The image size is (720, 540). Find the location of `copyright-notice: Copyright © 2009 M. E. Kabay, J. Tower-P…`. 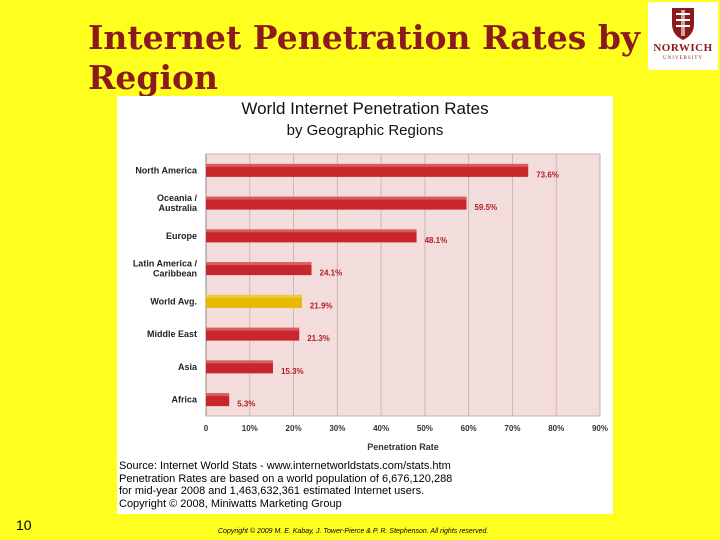

copyright-notice: Copyright © 2009 M. E. Kabay, J. Tower-P… is located at coordinates (353, 531).